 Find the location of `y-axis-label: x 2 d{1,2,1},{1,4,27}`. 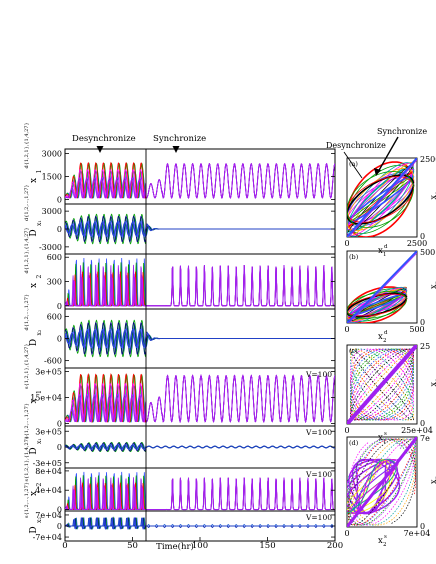

y-axis-label: x 2 d{1,2,1},{1,4,27} is located at coordinates (33, 257).